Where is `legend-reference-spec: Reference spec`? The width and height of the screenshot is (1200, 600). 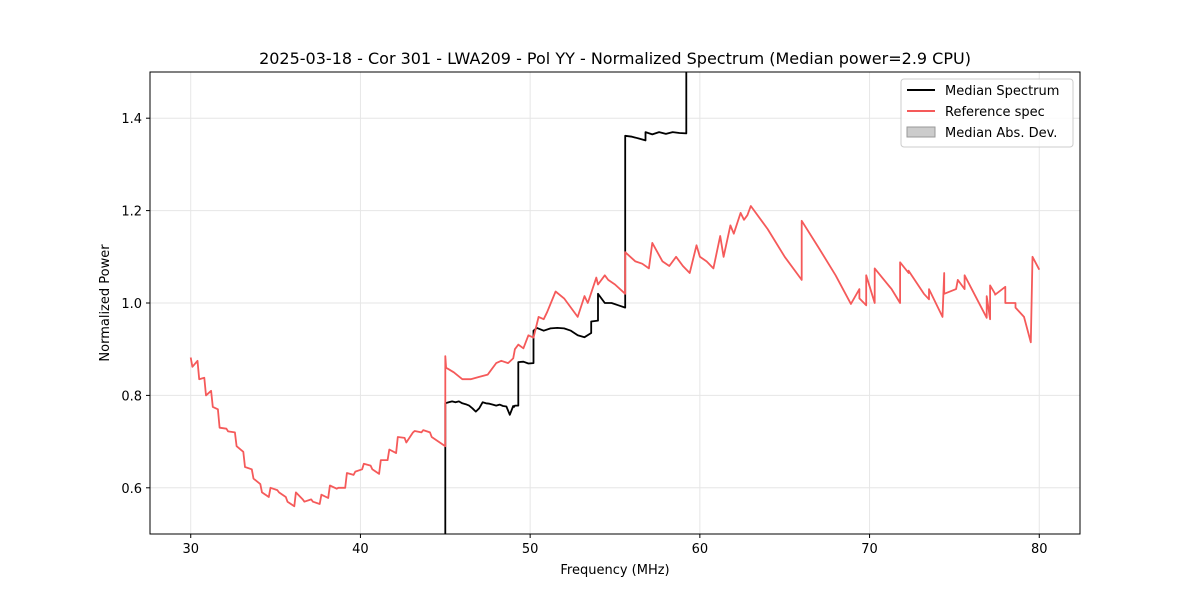
legend-reference-spec: Reference spec is located at coordinates (995, 112).